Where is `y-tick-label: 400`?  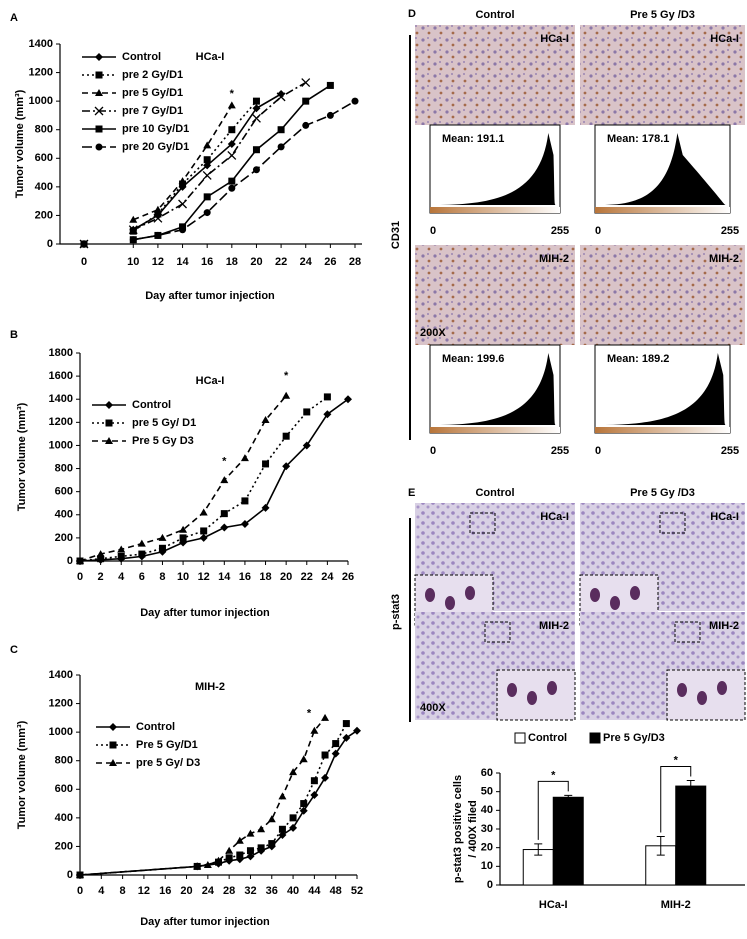
y-tick-label: 400 is located at coordinates (64, 515).